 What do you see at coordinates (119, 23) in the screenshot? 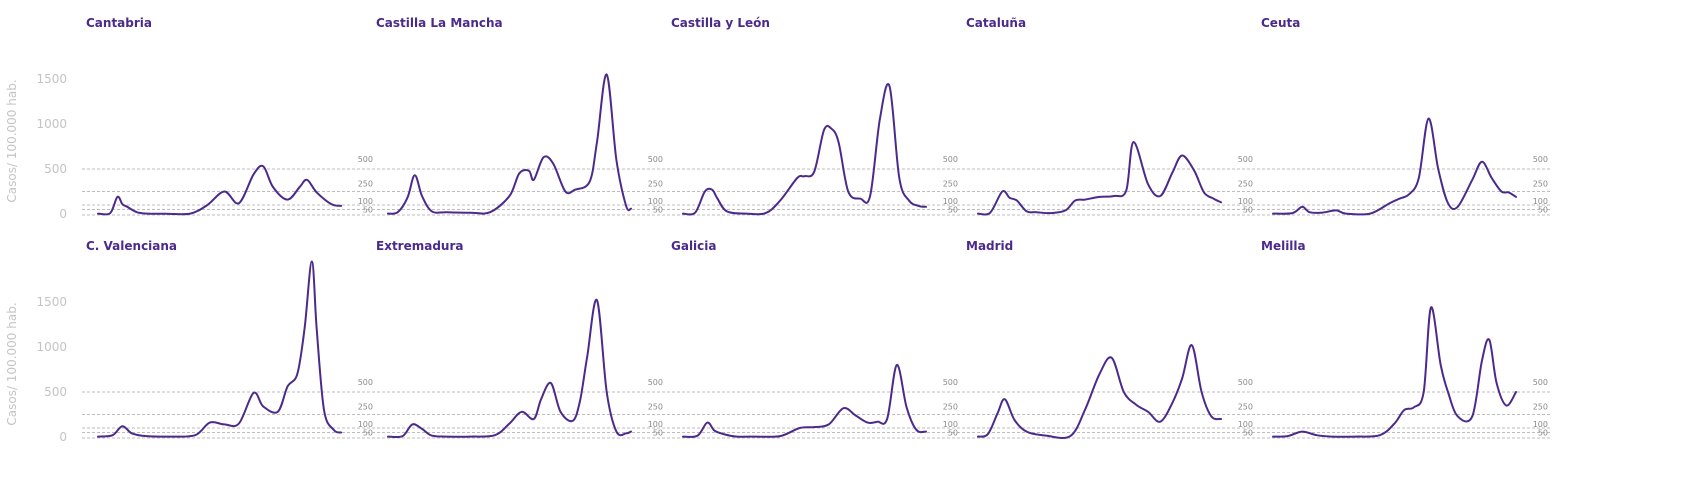
I see `panel-title: Cantabria` at bounding box center [119, 23].